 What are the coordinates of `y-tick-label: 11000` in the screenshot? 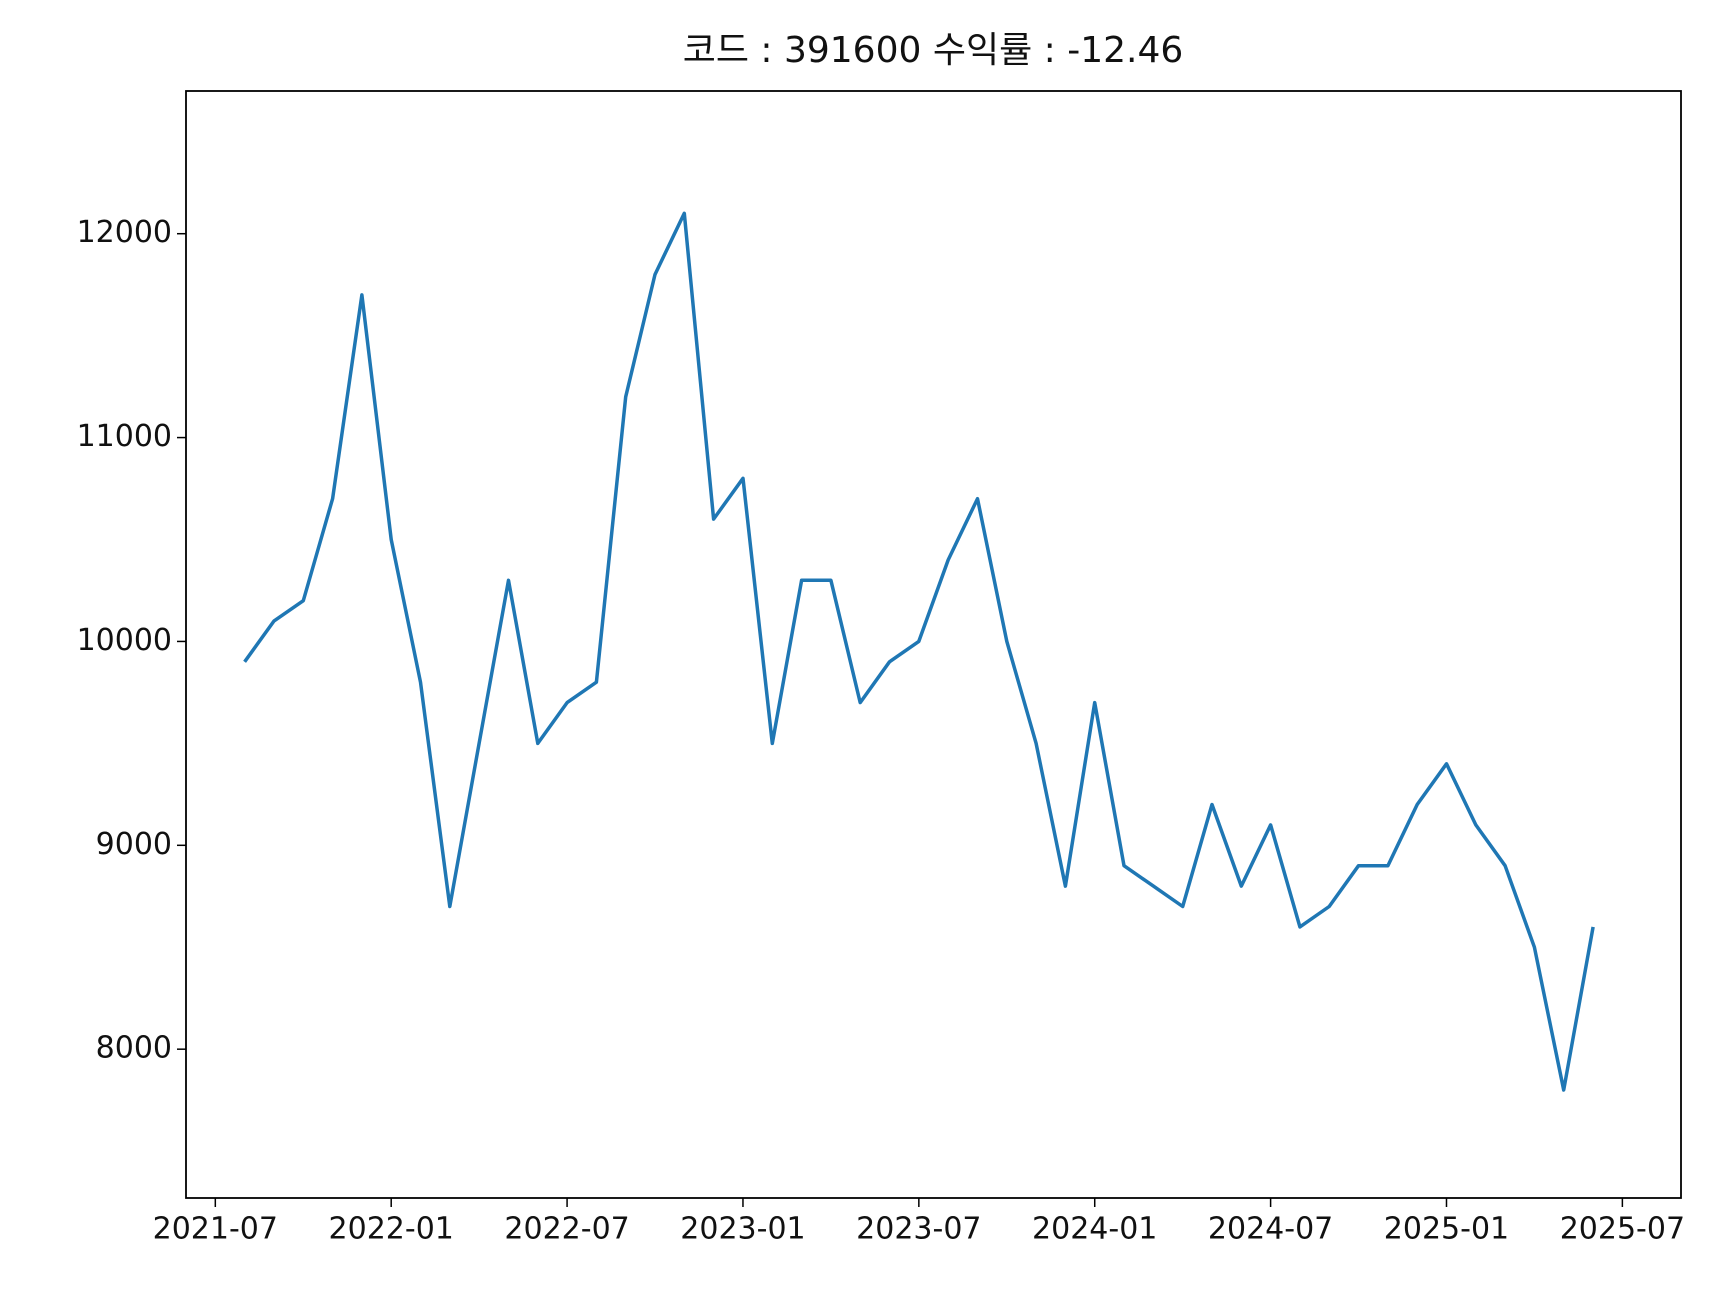 It's located at (124, 436).